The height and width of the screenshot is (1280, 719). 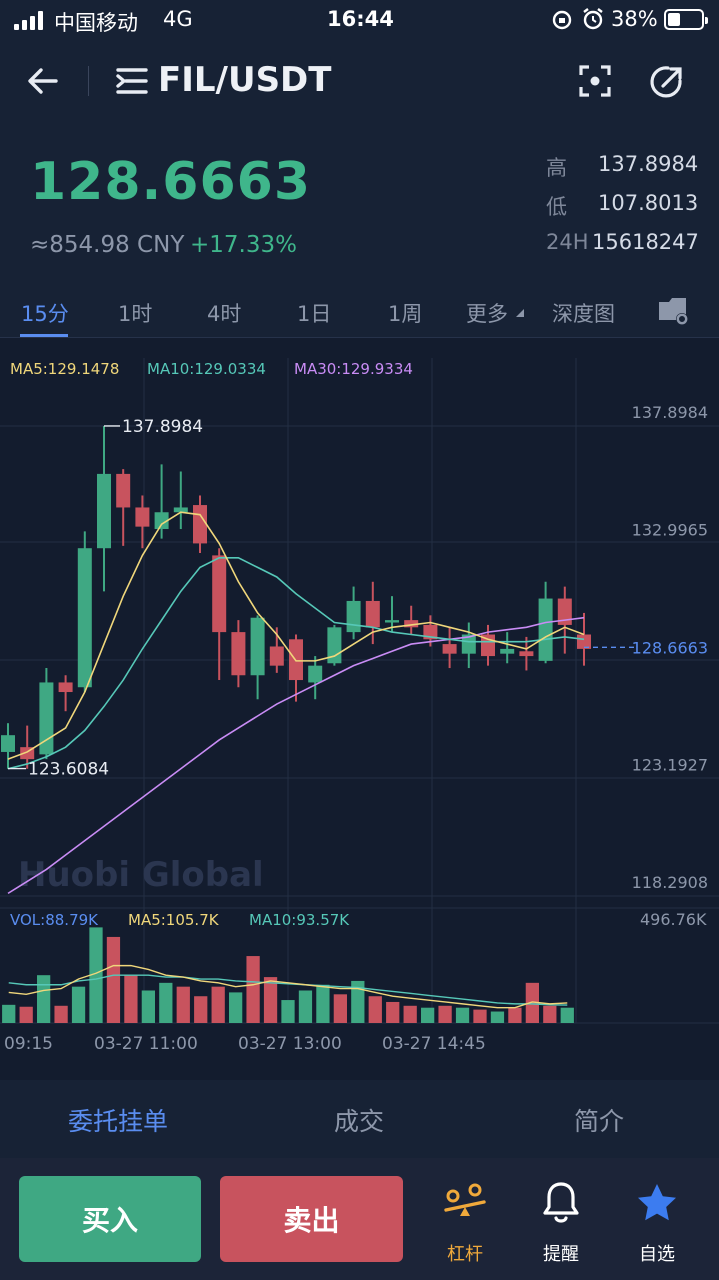 What do you see at coordinates (30, 20) in the screenshot?
I see `signal-icon` at bounding box center [30, 20].